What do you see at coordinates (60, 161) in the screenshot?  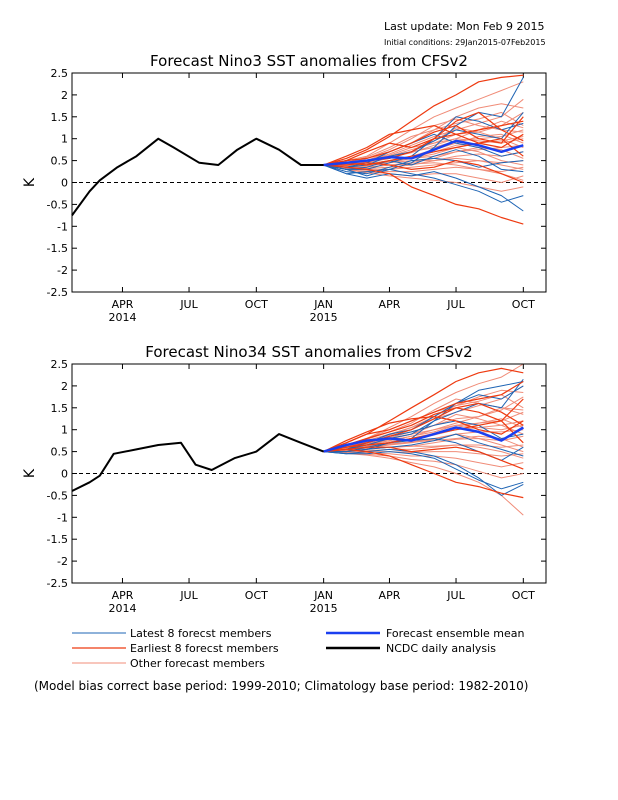 I see `nino3-y-tick-label: 0.5` at bounding box center [60, 161].